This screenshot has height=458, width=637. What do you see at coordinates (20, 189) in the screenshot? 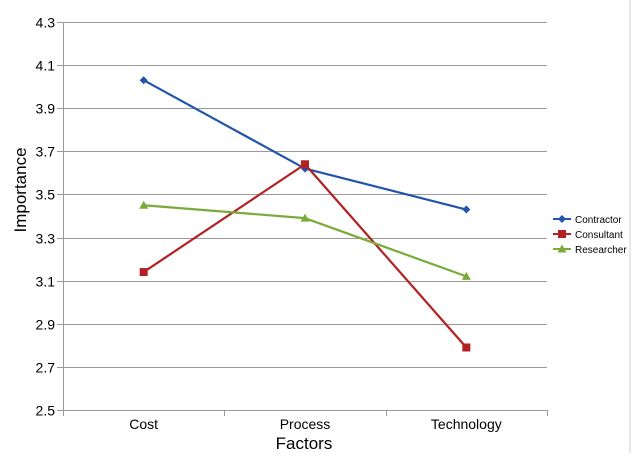
I see `y-axis-title: Importance` at bounding box center [20, 189].